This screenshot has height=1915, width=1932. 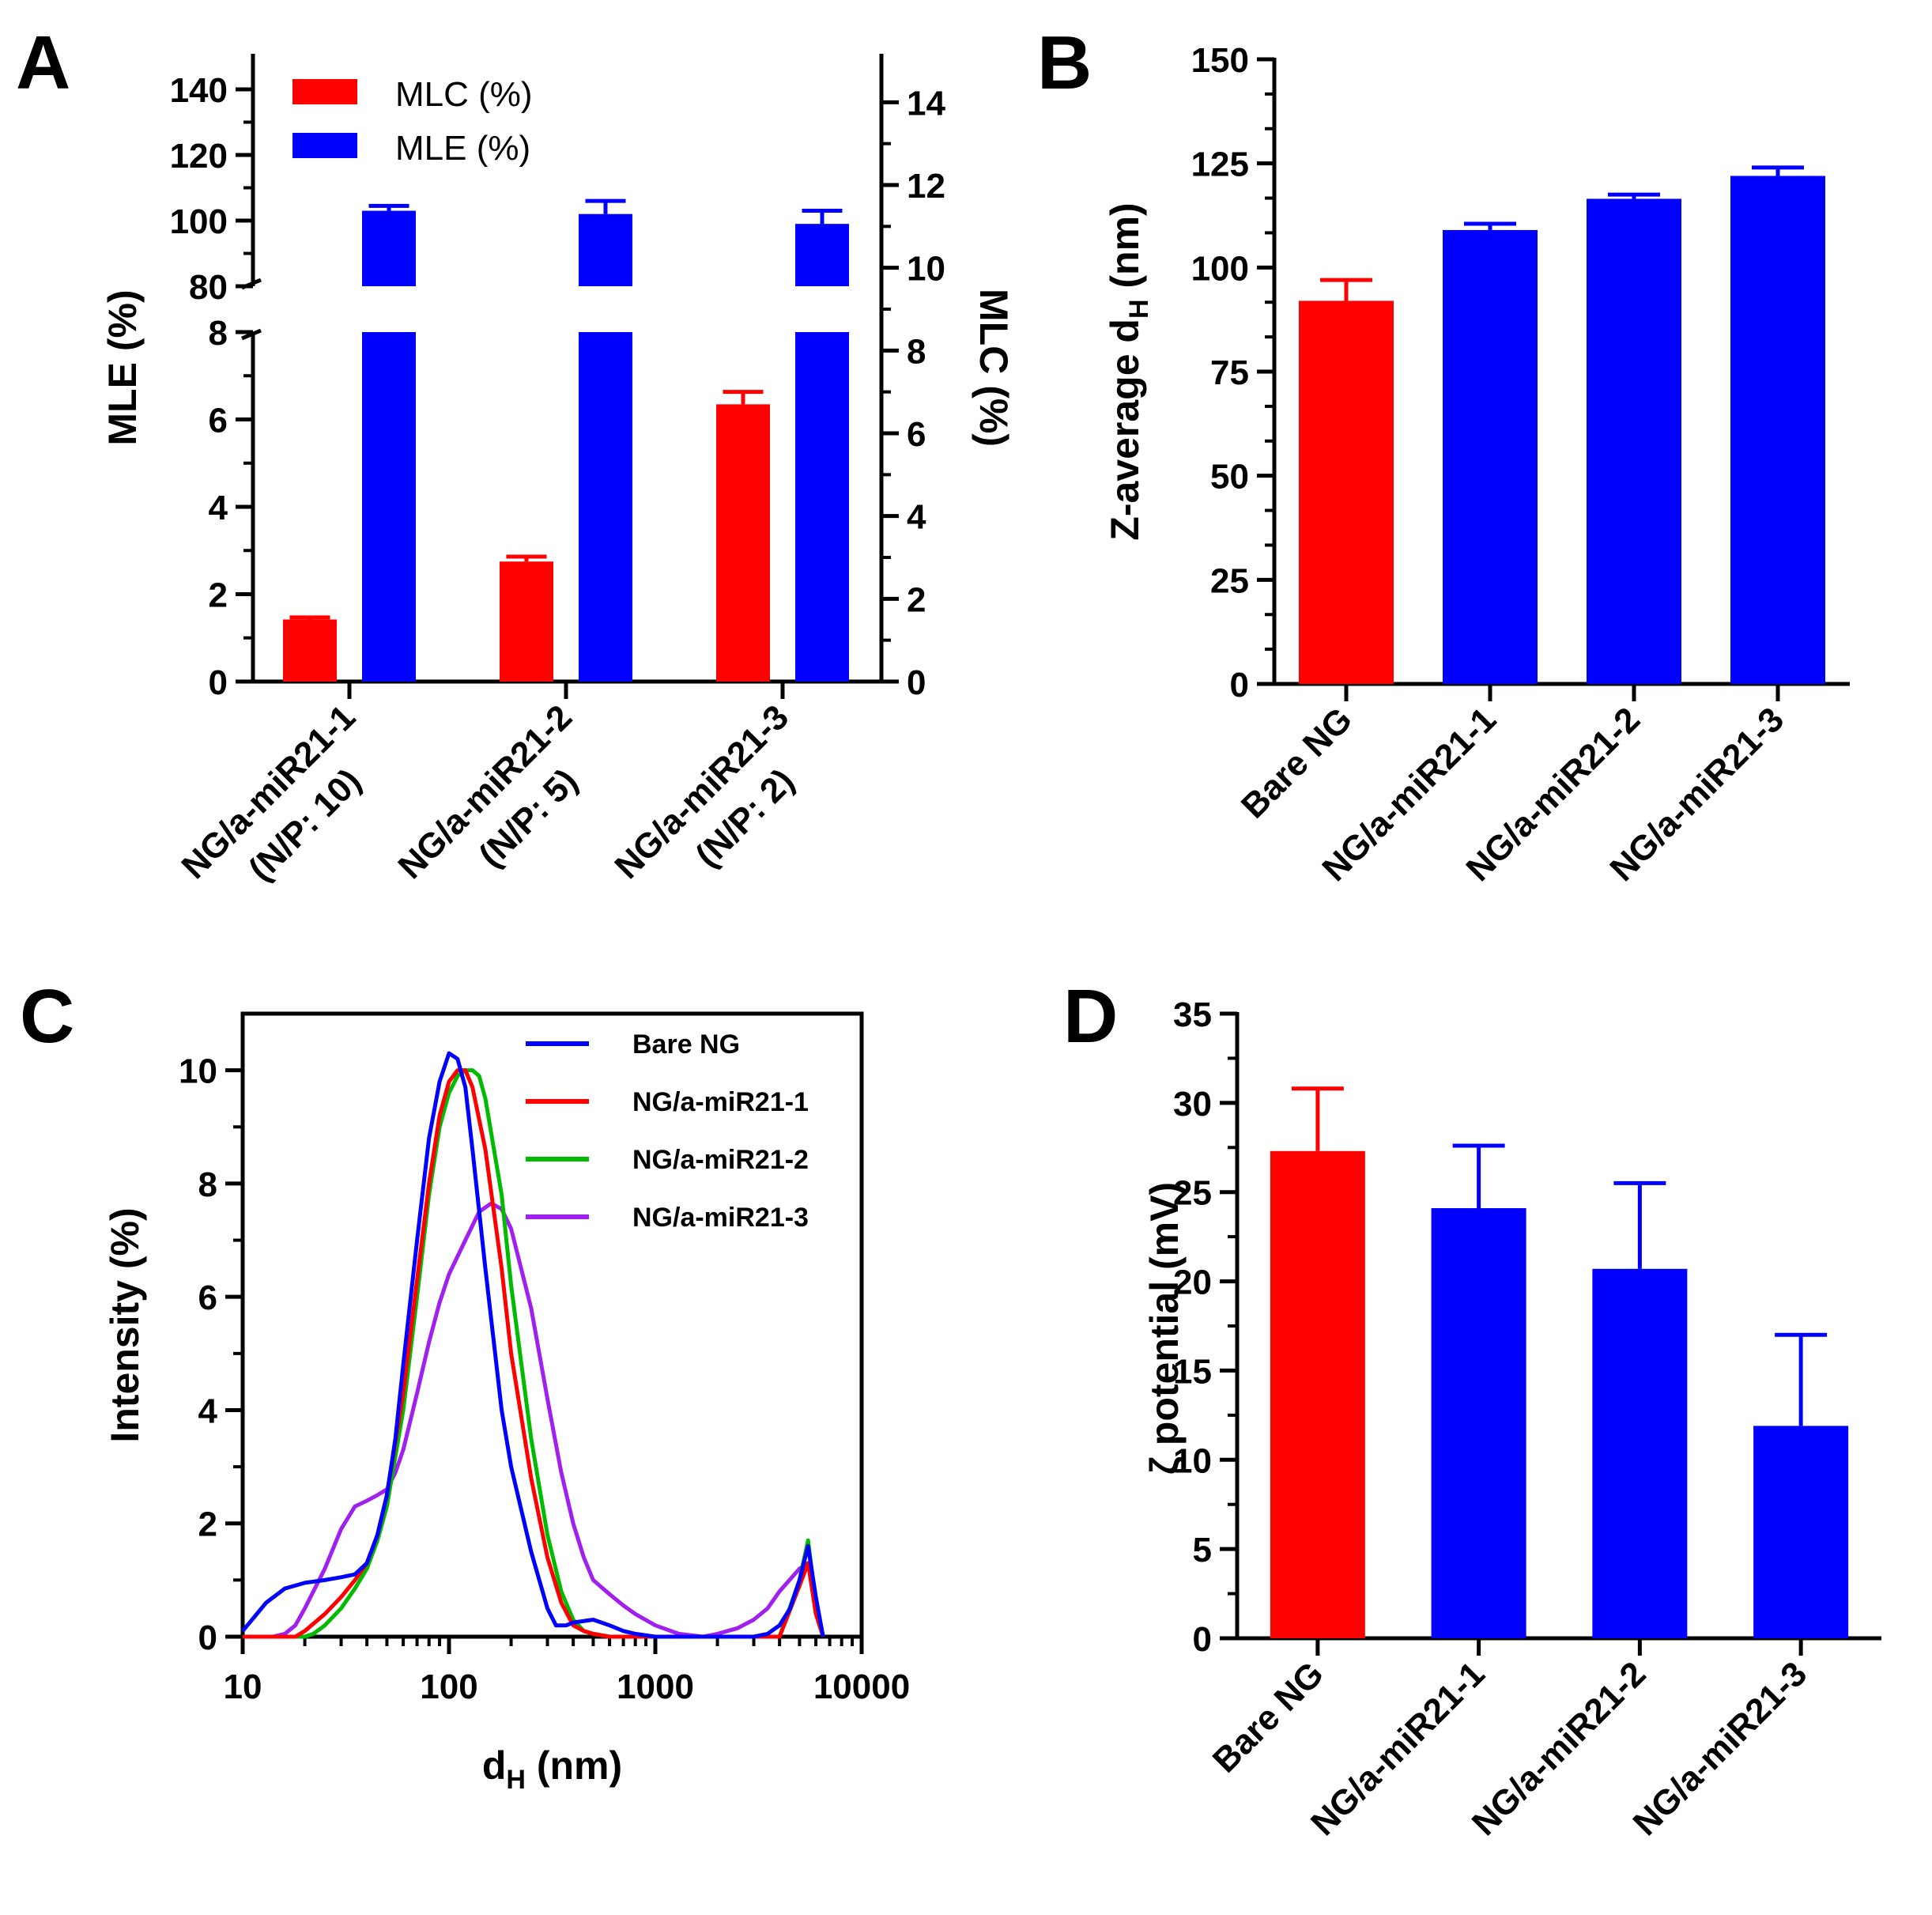 I want to click on panel-c-x-tick-label: 100, so click(x=448, y=1687).